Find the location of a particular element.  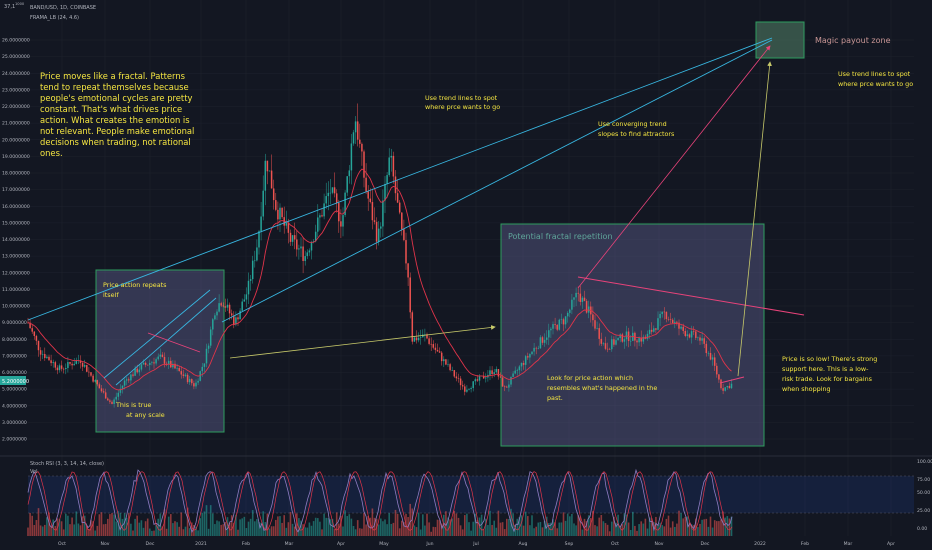

yellow-arrow-to-zone is located at coordinates (754, 219).